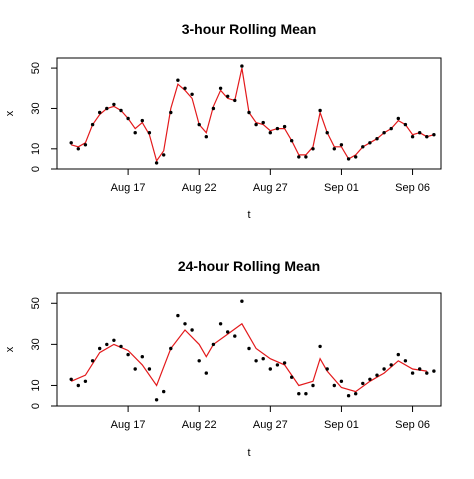 This screenshot has height=479, width=474. Describe the element at coordinates (36, 406) in the screenshot. I see `y-tick-label: 0` at that location.